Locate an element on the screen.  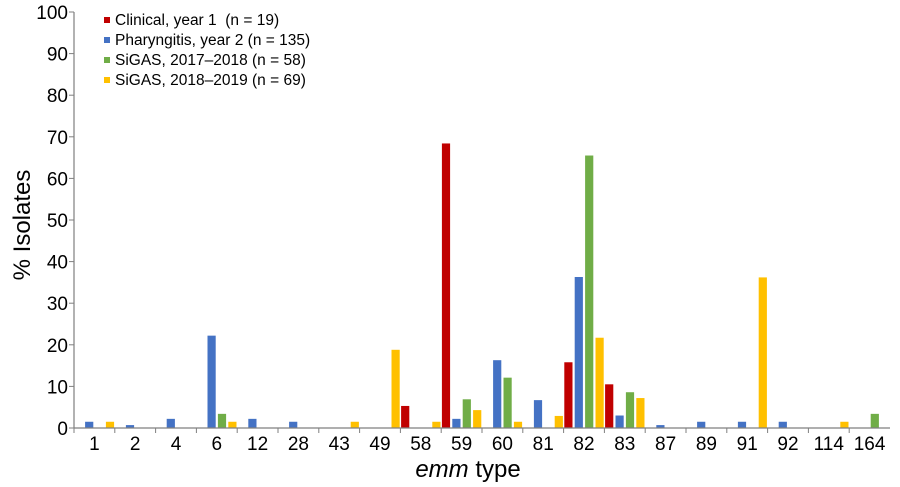
x-tick-label: 60 is located at coordinates (502, 444).